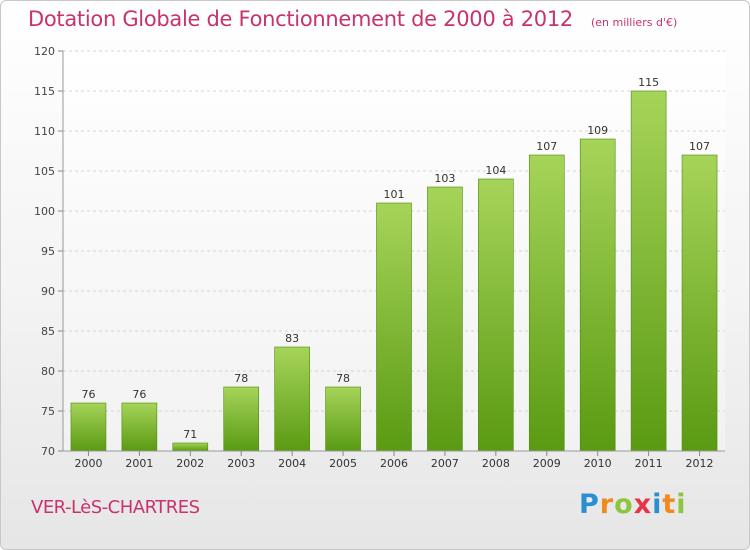 The image size is (750, 550). Describe the element at coordinates (589, 504) in the screenshot. I see `logo-letter: P` at that location.